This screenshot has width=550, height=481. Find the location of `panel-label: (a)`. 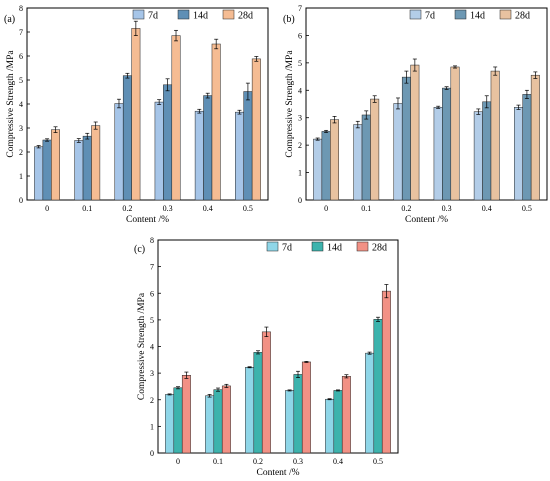

panel-label: (a) is located at coordinates (9, 19).